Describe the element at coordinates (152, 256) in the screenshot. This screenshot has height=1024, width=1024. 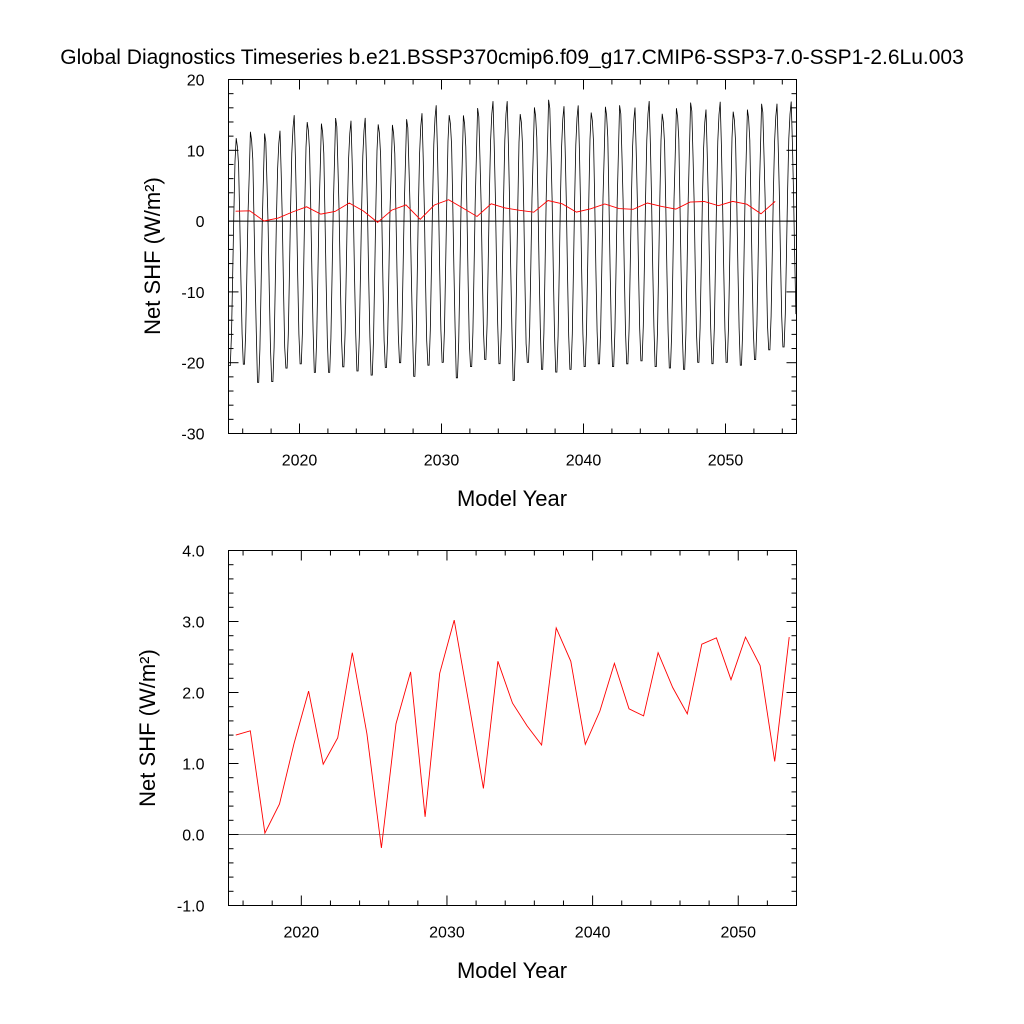
I see `top-y-axis-label: Net SHF (W/m²)` at that location.